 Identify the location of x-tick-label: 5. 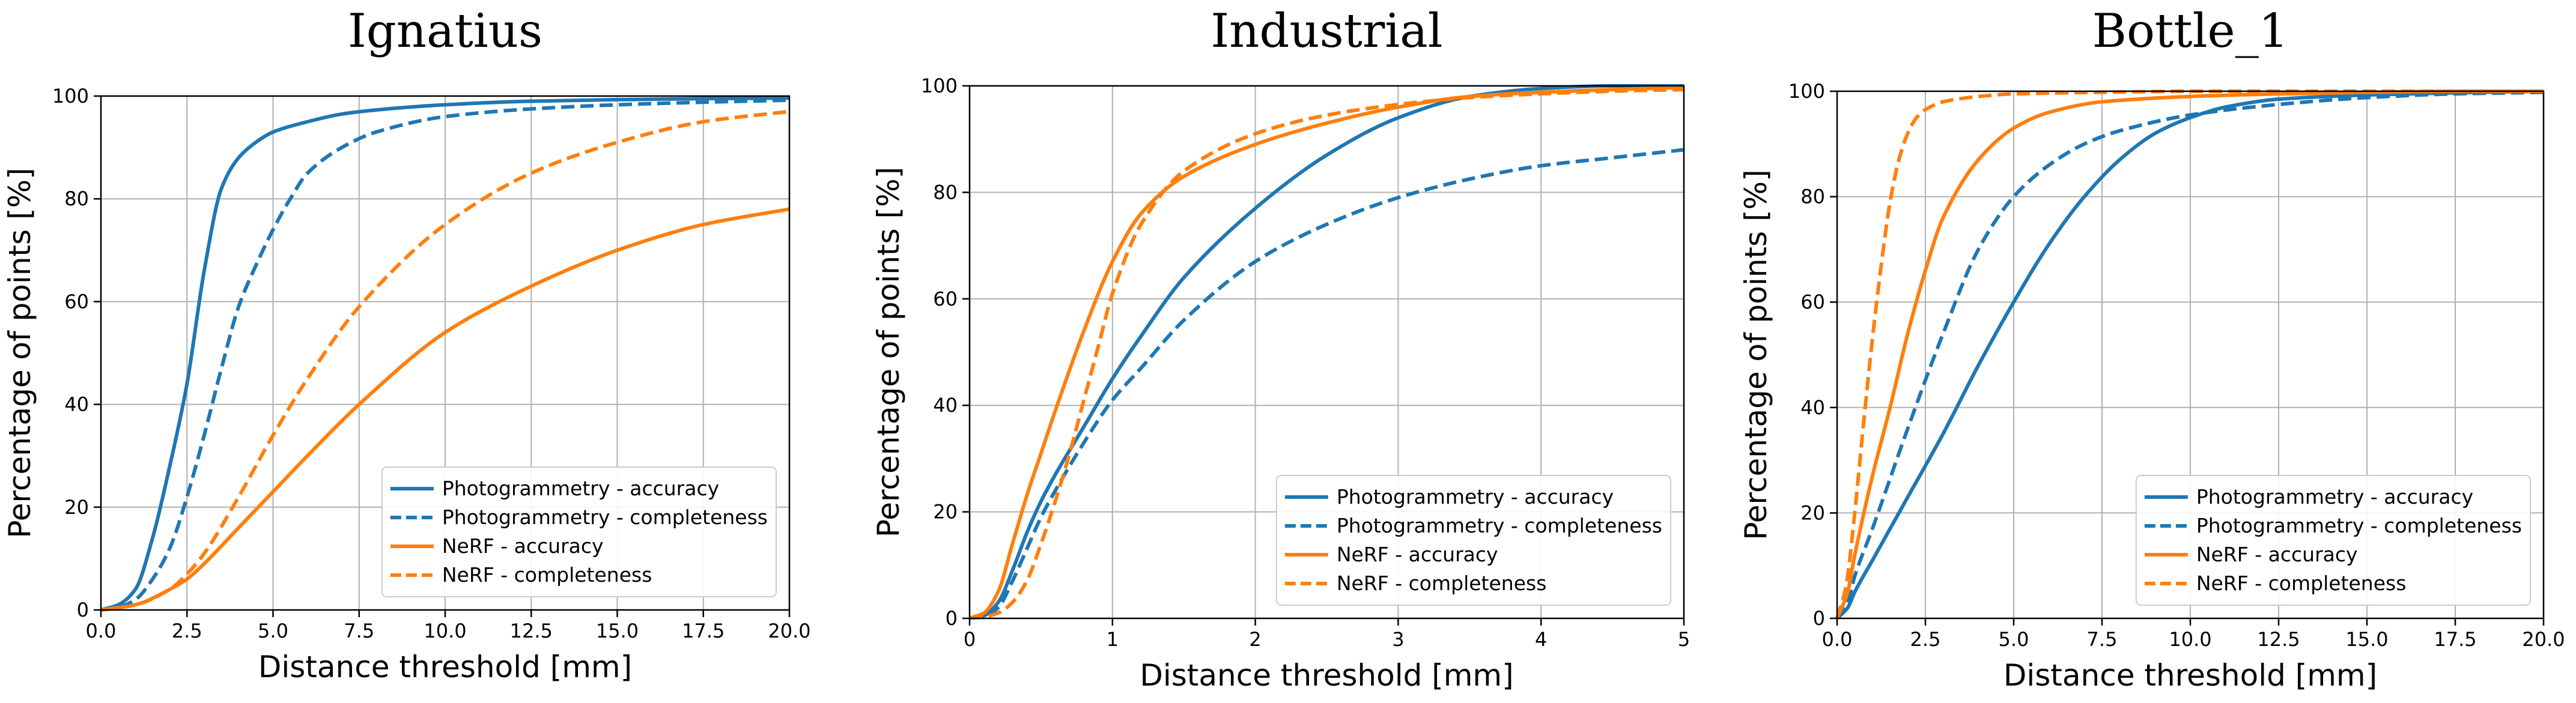
(1684, 639).